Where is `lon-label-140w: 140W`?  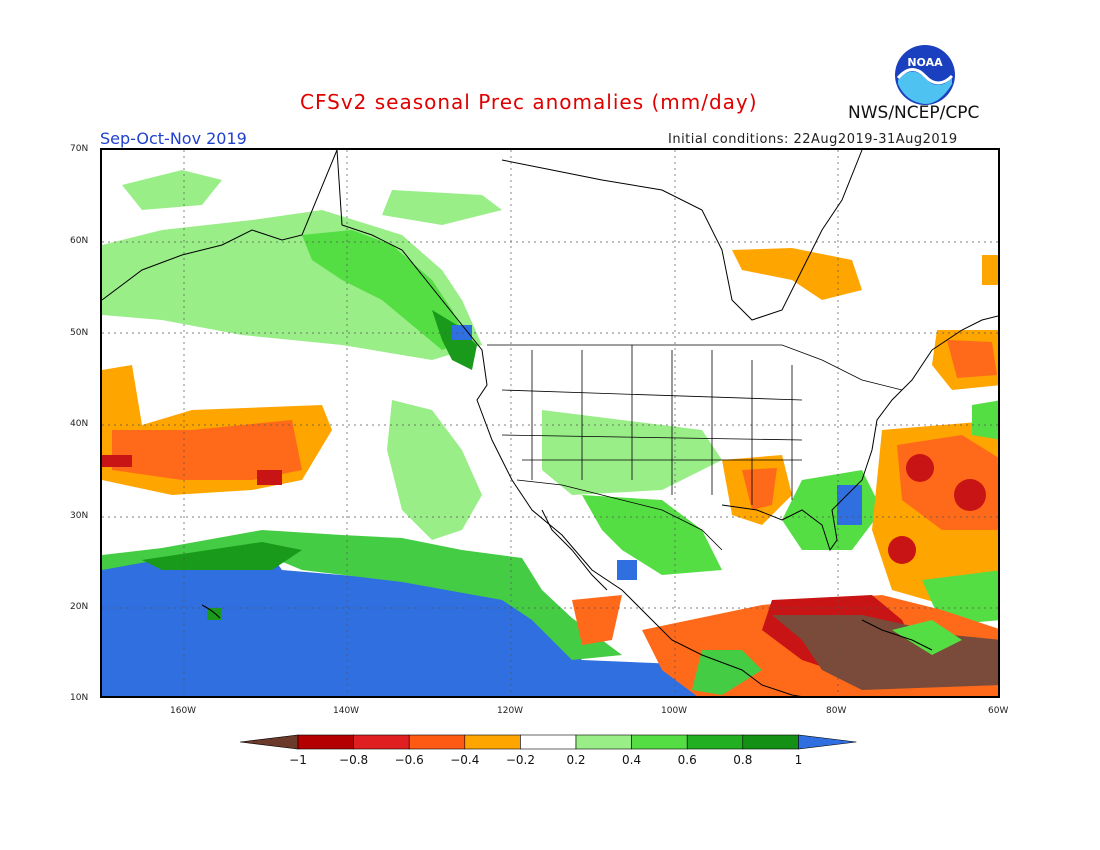 lon-label-140w: 140W is located at coordinates (346, 711).